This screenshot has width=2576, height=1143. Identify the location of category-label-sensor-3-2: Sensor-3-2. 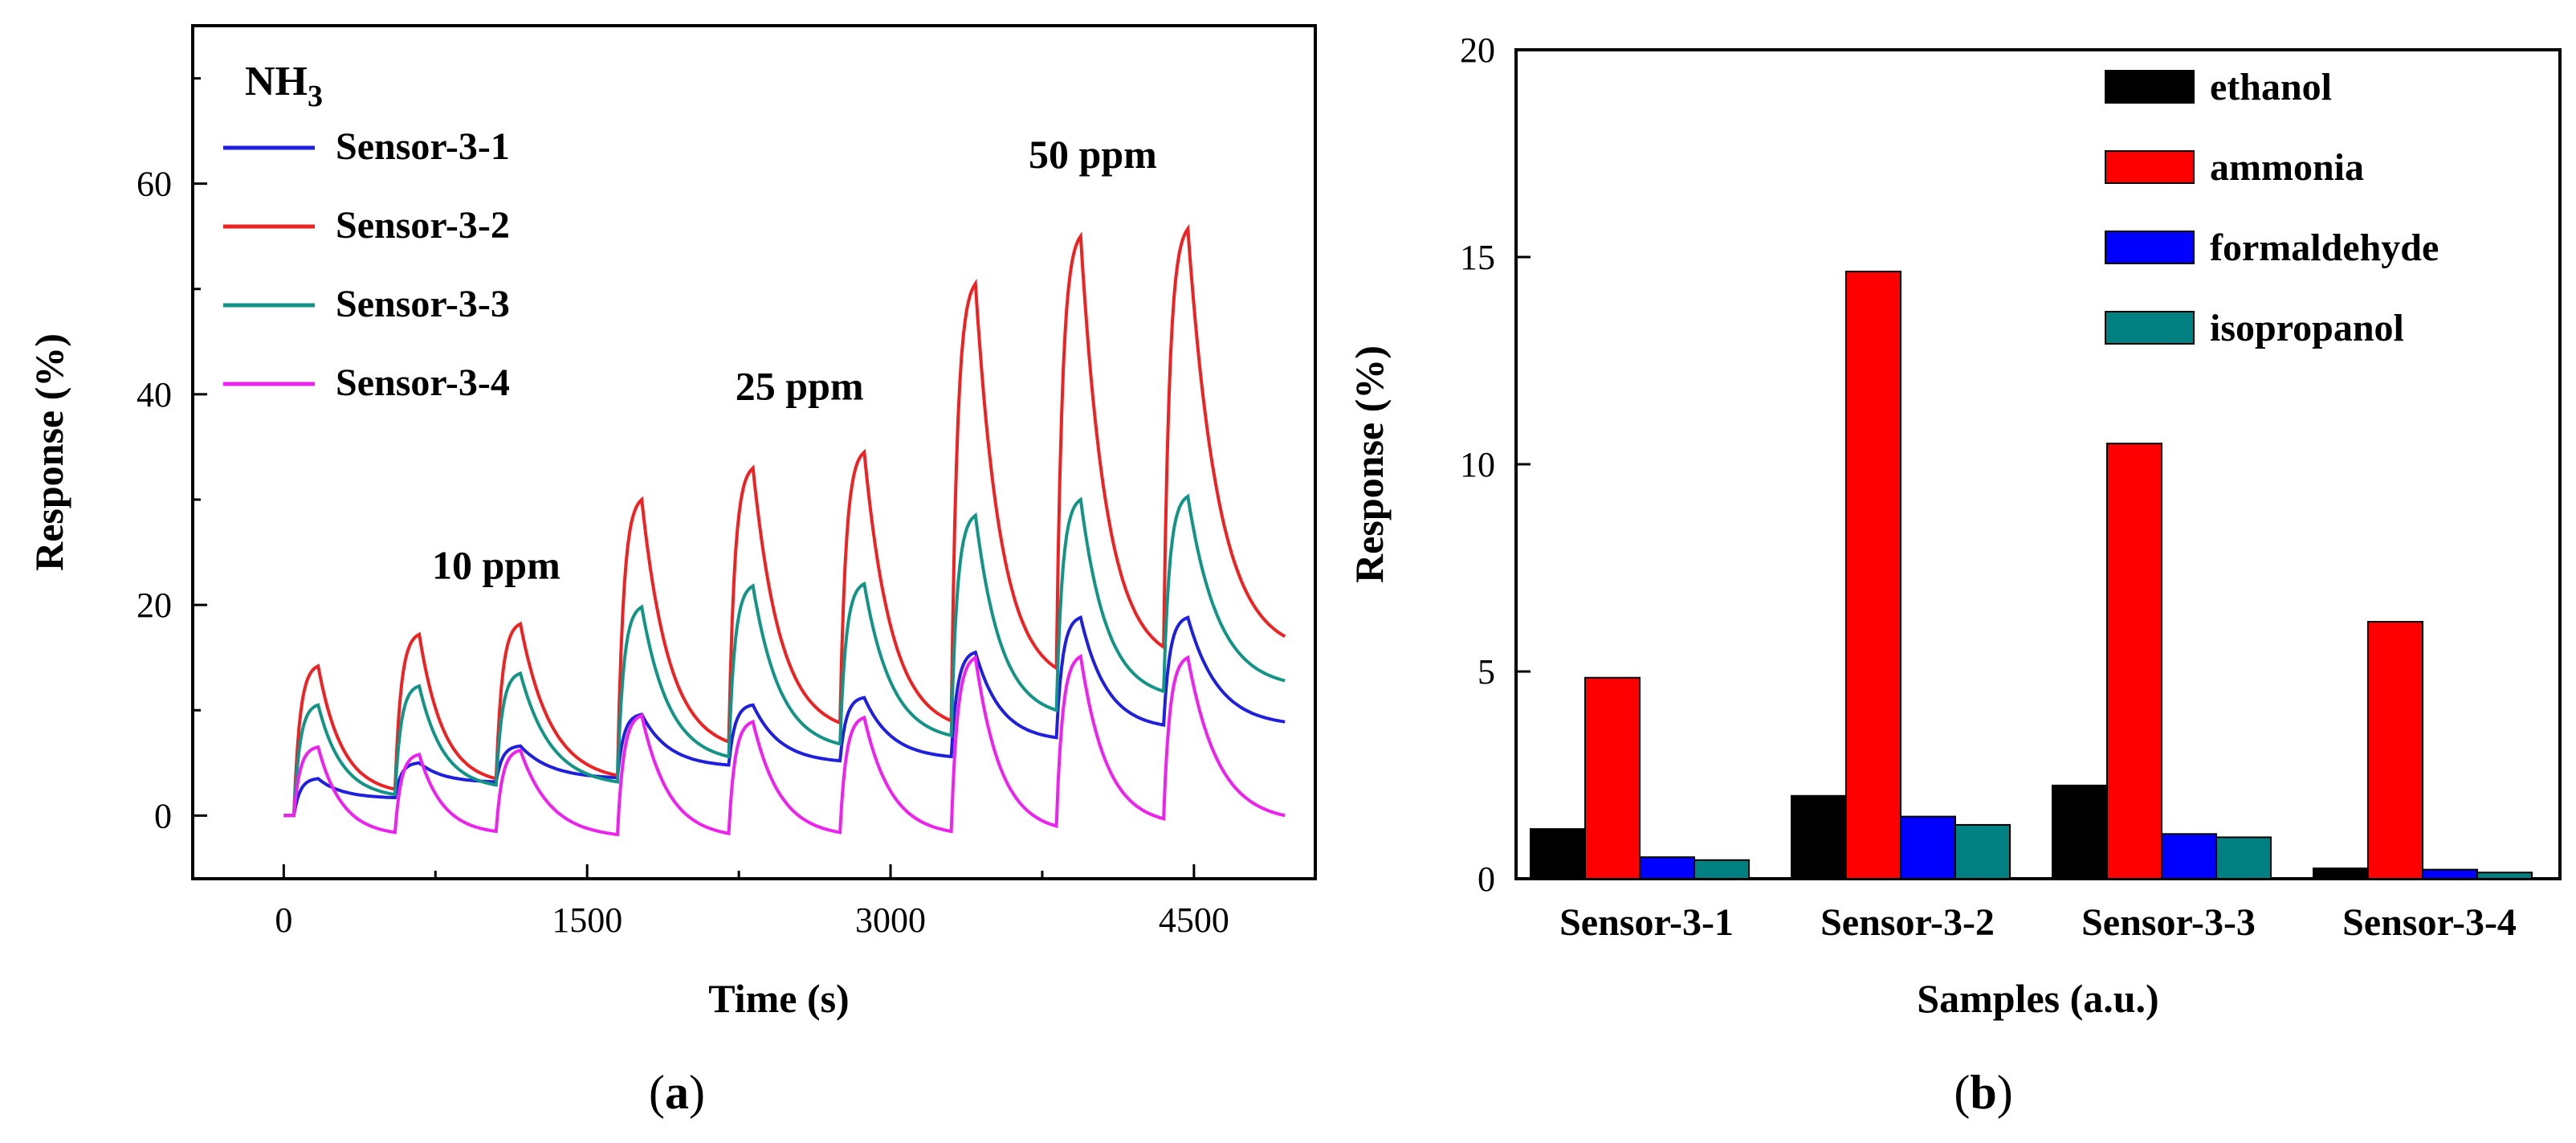
(1908, 922).